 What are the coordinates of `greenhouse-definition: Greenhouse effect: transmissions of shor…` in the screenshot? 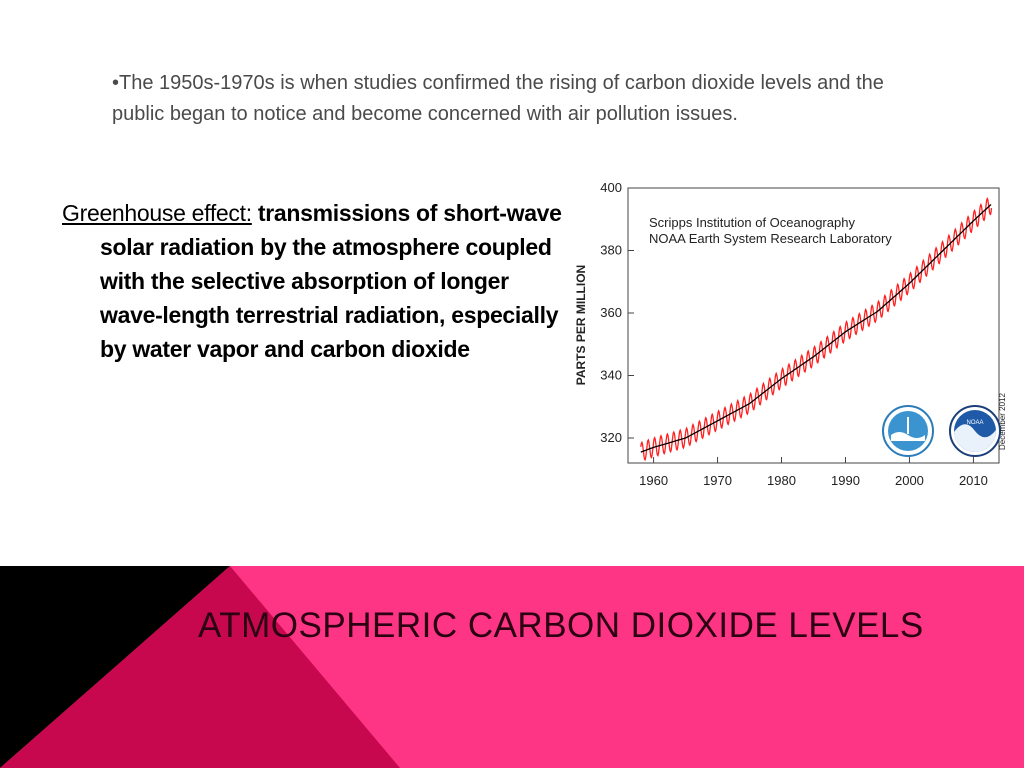 It's located at (316, 281).